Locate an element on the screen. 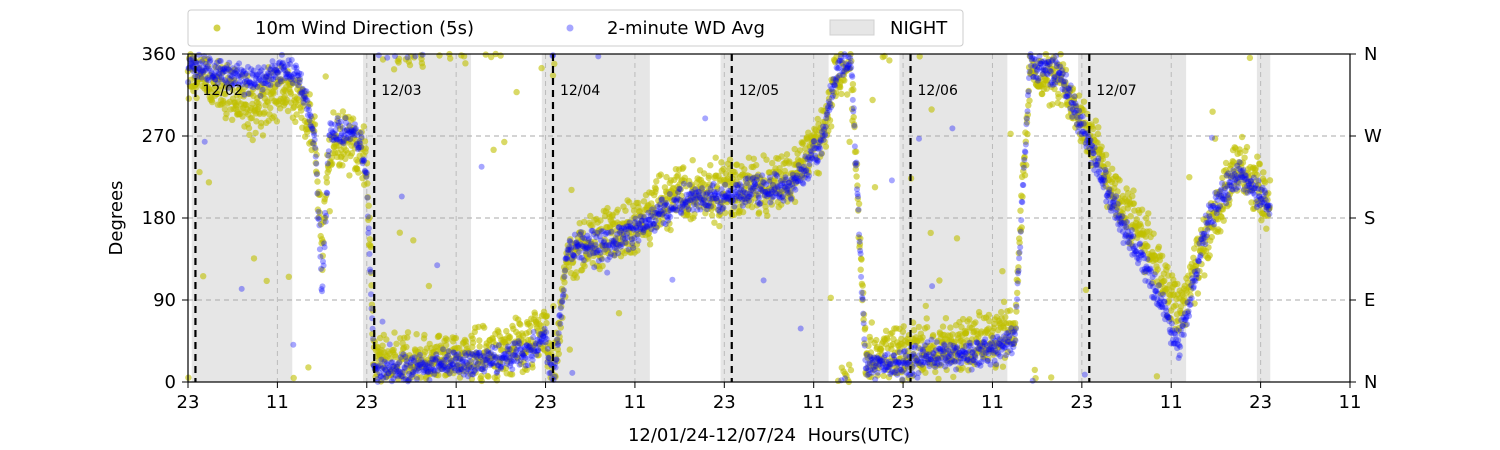 This screenshot has height=450, width=1500. x-tick-label-8: 23 is located at coordinates (903, 402).